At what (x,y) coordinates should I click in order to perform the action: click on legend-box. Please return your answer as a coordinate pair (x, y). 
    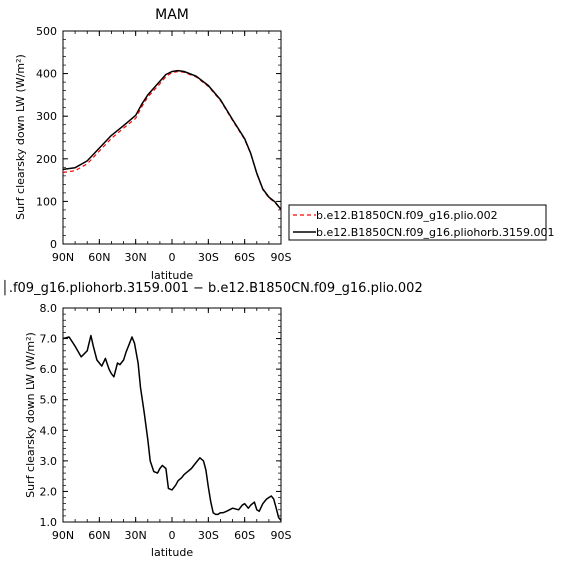
    Looking at the image, I should click on (417, 222).